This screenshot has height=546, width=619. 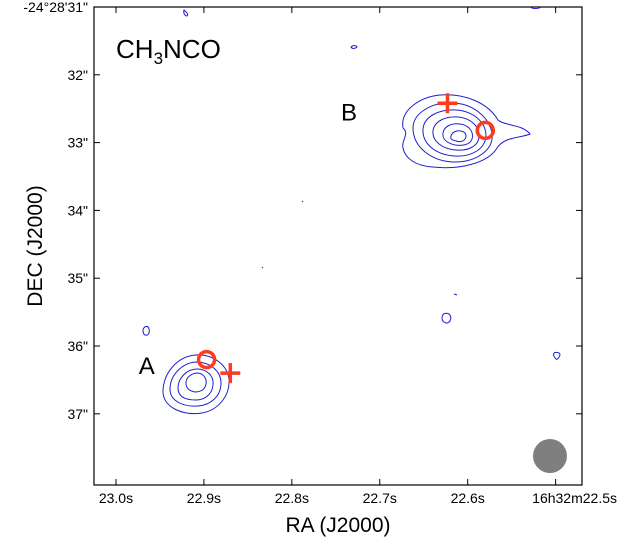 I want to click on y-tick-label: 37", so click(x=77, y=414).